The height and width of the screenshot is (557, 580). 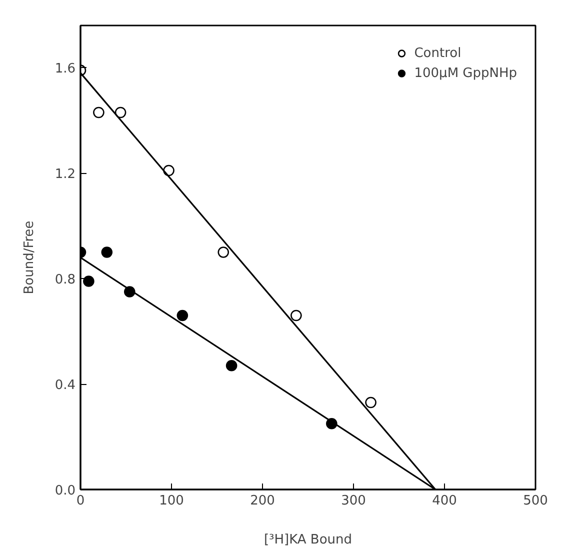 I want to click on x-tick-label: 0, so click(x=80, y=501).